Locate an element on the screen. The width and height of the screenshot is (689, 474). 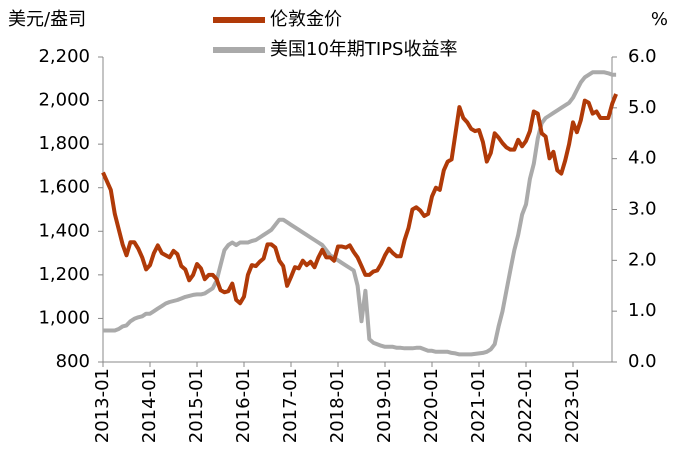
y-tick-label: 2,000 is located at coordinates (64, 100).